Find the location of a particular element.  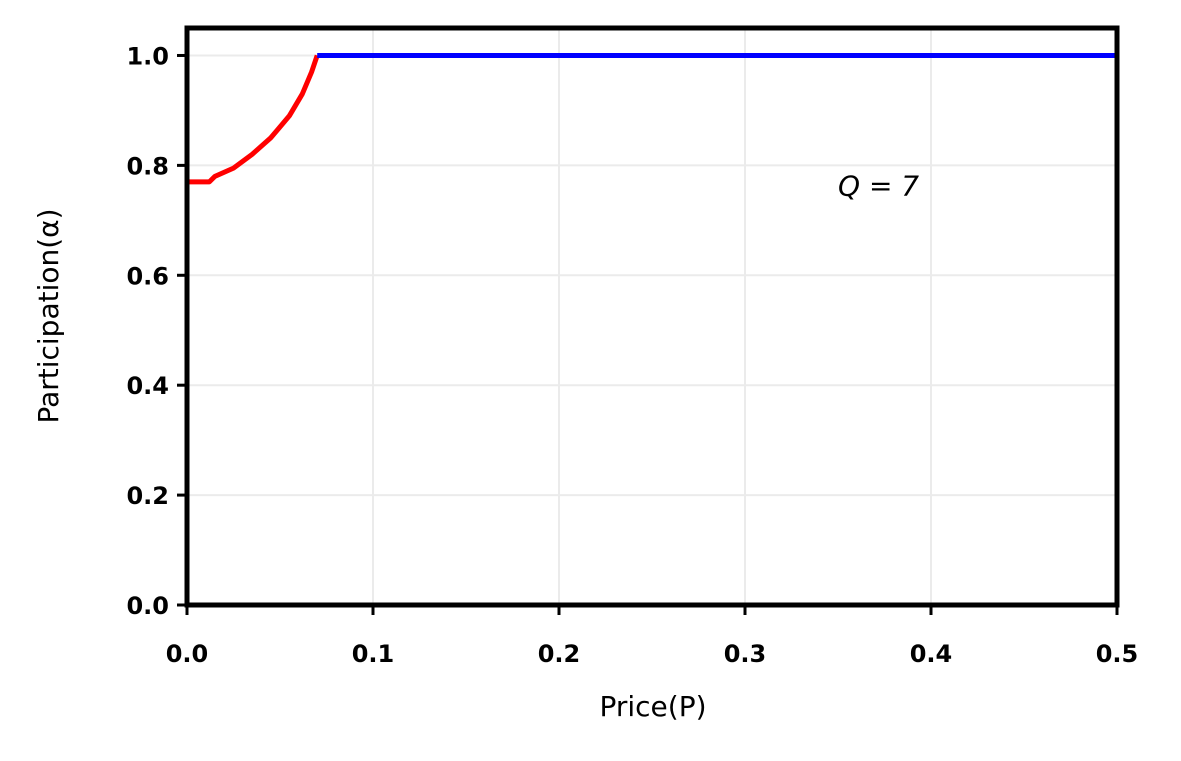

annotation: Q = 7 is located at coordinates (878, 185).